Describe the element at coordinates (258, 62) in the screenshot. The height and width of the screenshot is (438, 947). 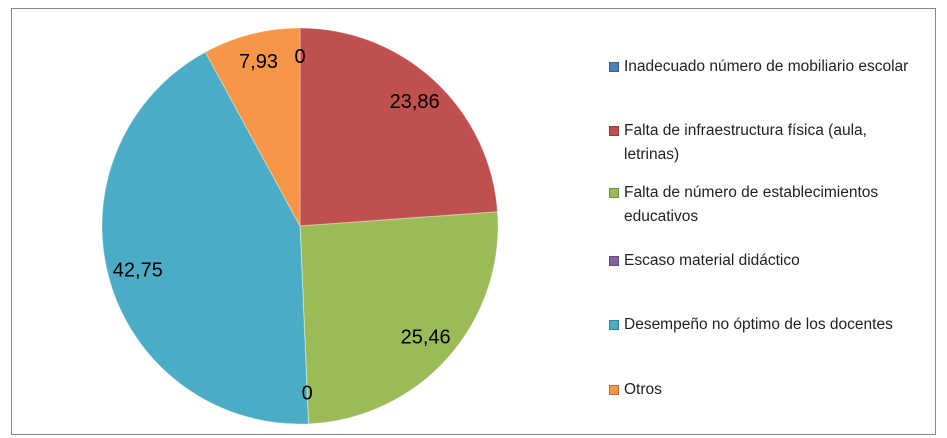
I see `data-label: 7,93` at that location.